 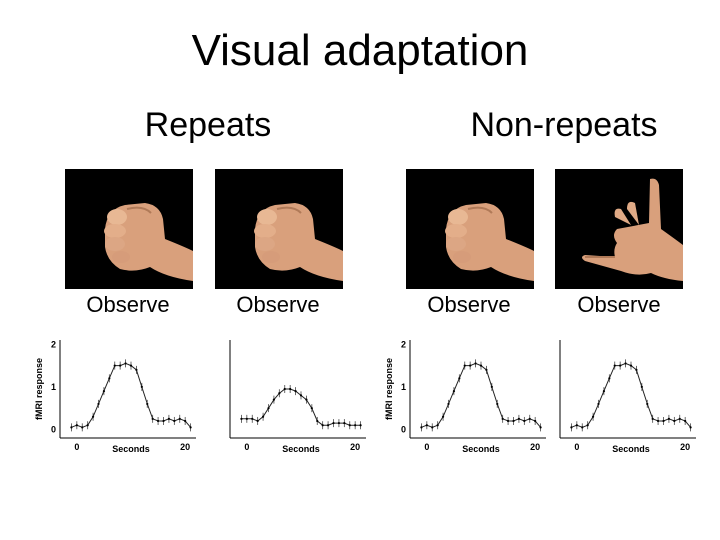 I want to click on group-title-repeats: Repeats, so click(x=208, y=125).